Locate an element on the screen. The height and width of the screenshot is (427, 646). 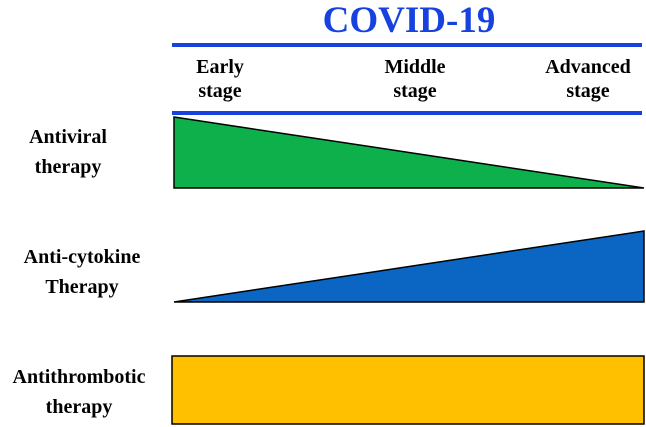
antiviral-line1: Antiviral is located at coordinates (68, 137).